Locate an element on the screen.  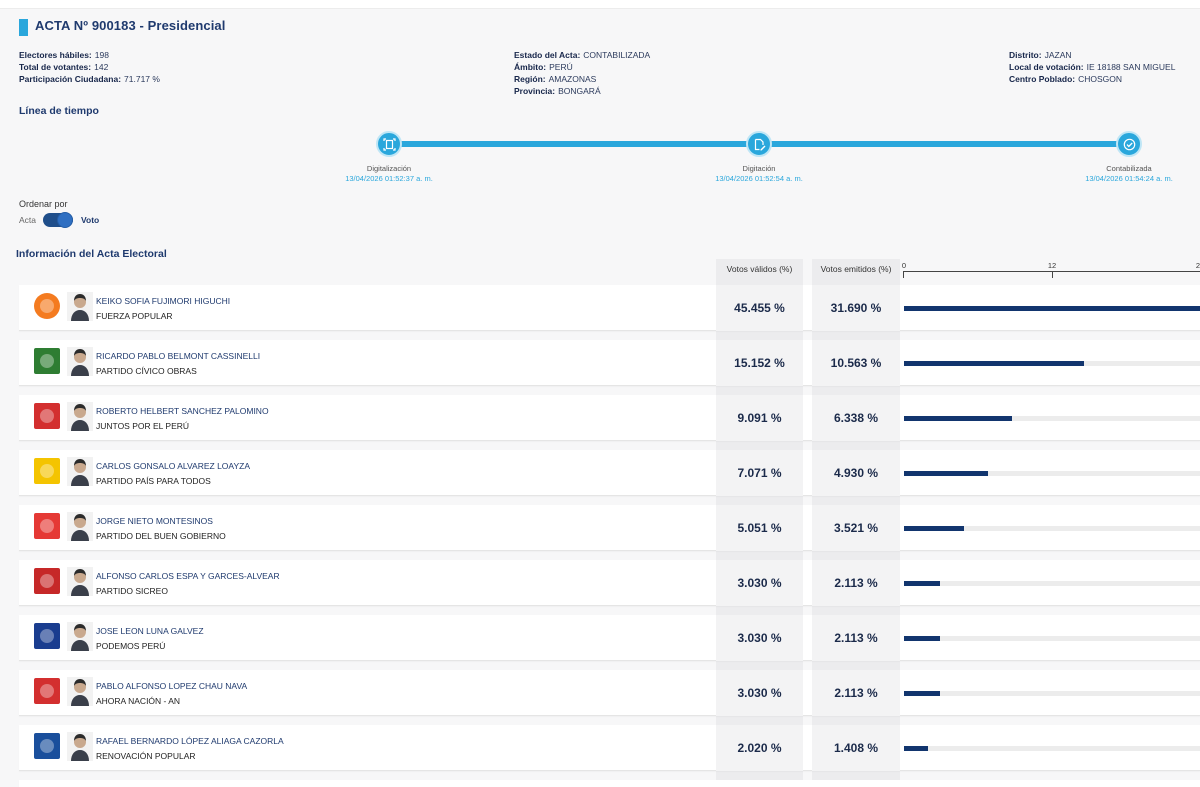
timeline-date: 13/04/2026 01:52:54 a. m. is located at coordinates (759, 178).